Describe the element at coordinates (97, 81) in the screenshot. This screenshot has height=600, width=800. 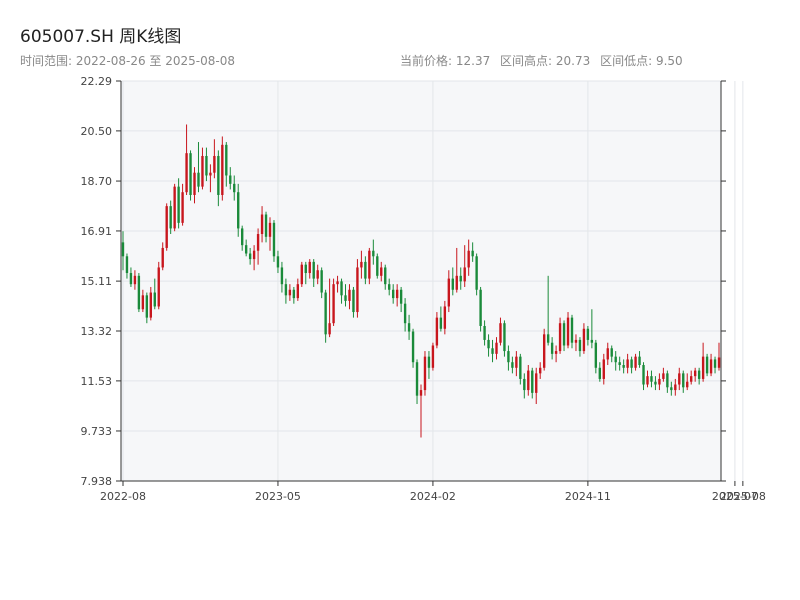
I see `y-tick-label: 22.29` at that location.